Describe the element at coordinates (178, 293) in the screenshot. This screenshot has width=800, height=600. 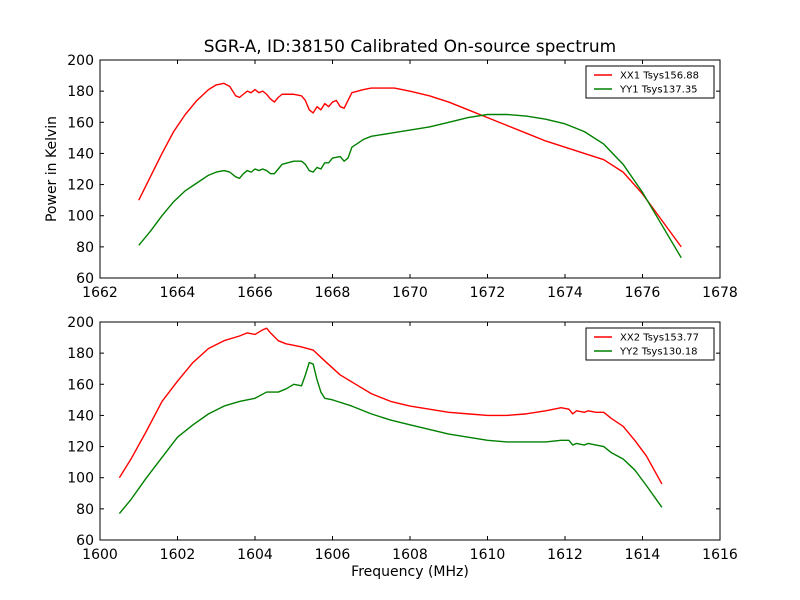
I see `top-chart-x-tick-label: 1664` at that location.